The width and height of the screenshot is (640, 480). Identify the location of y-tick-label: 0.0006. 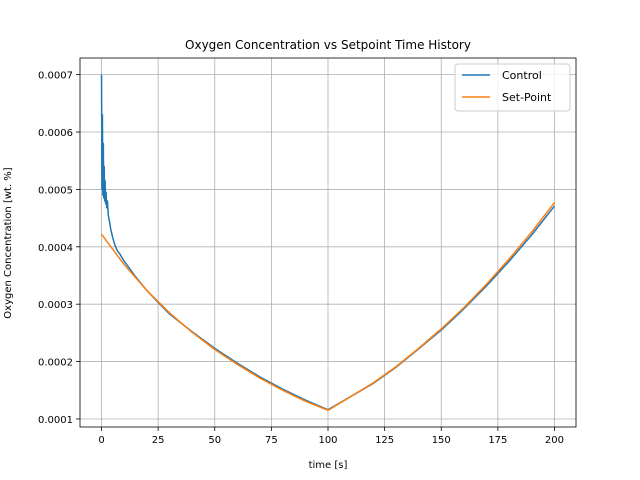
(55, 133).